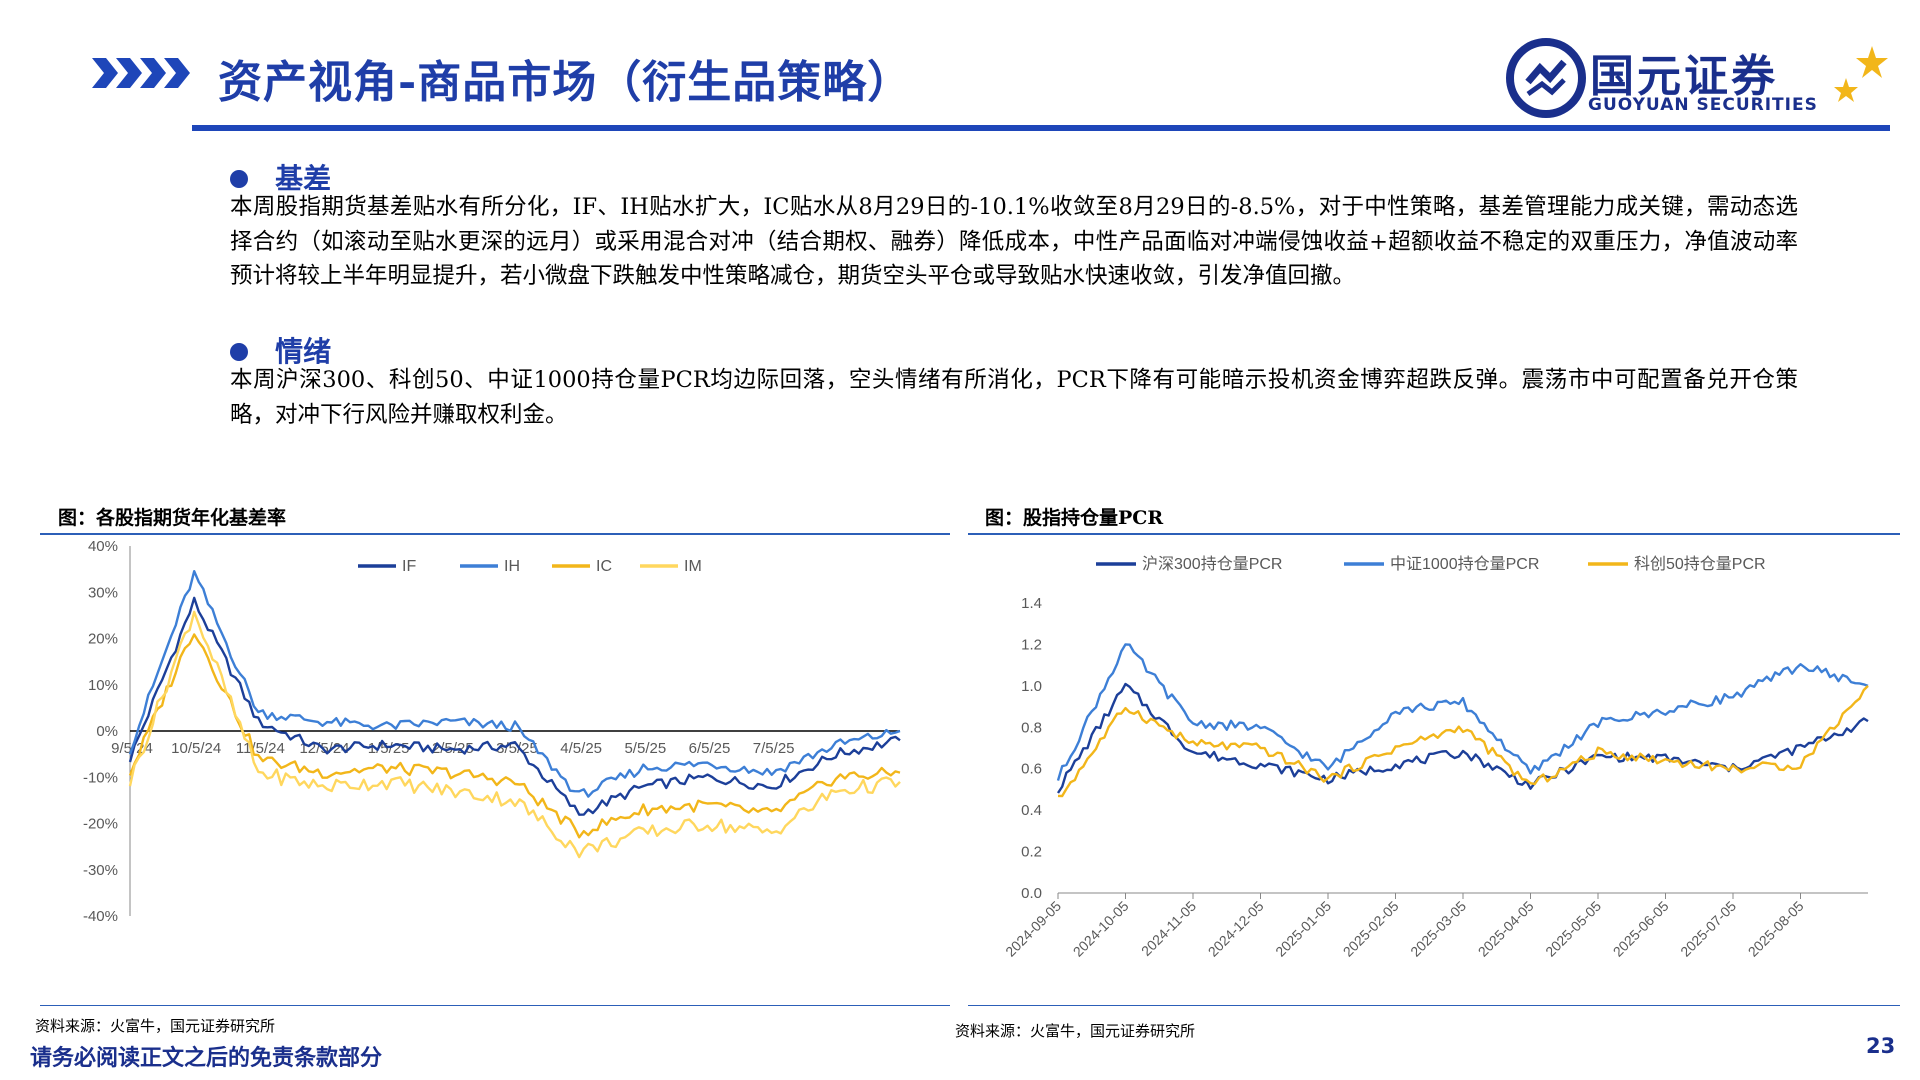 This screenshot has height=1080, width=1920. What do you see at coordinates (565, 82) in the screenshot?
I see `page-title: 资产视角-商品市场（衍生品策略）` at bounding box center [565, 82].